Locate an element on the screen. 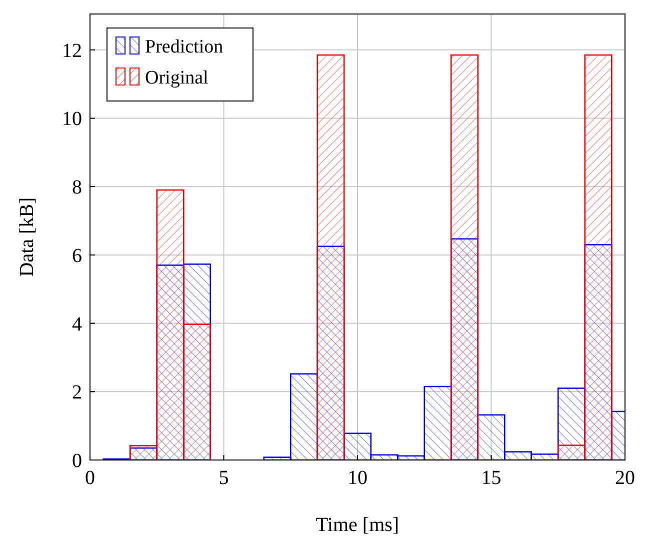 Image resolution: width=658 pixels, height=541 pixels. x-tick-label: 5 is located at coordinates (223, 478).